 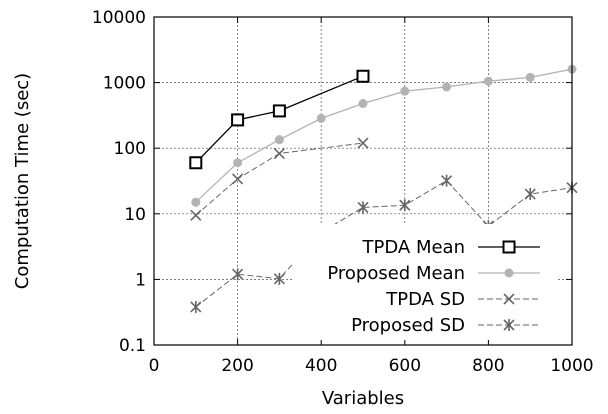 I want to click on x-tick-label: 0, so click(x=154, y=366).